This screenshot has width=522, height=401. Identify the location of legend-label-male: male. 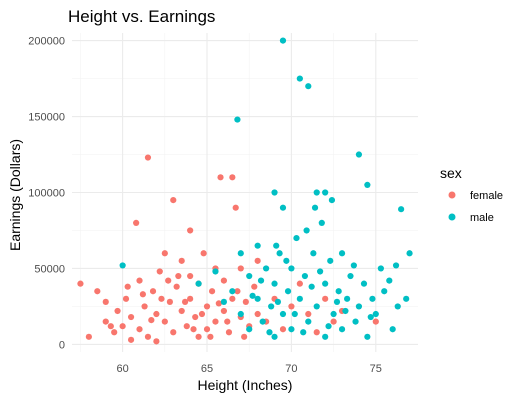
(482, 218).